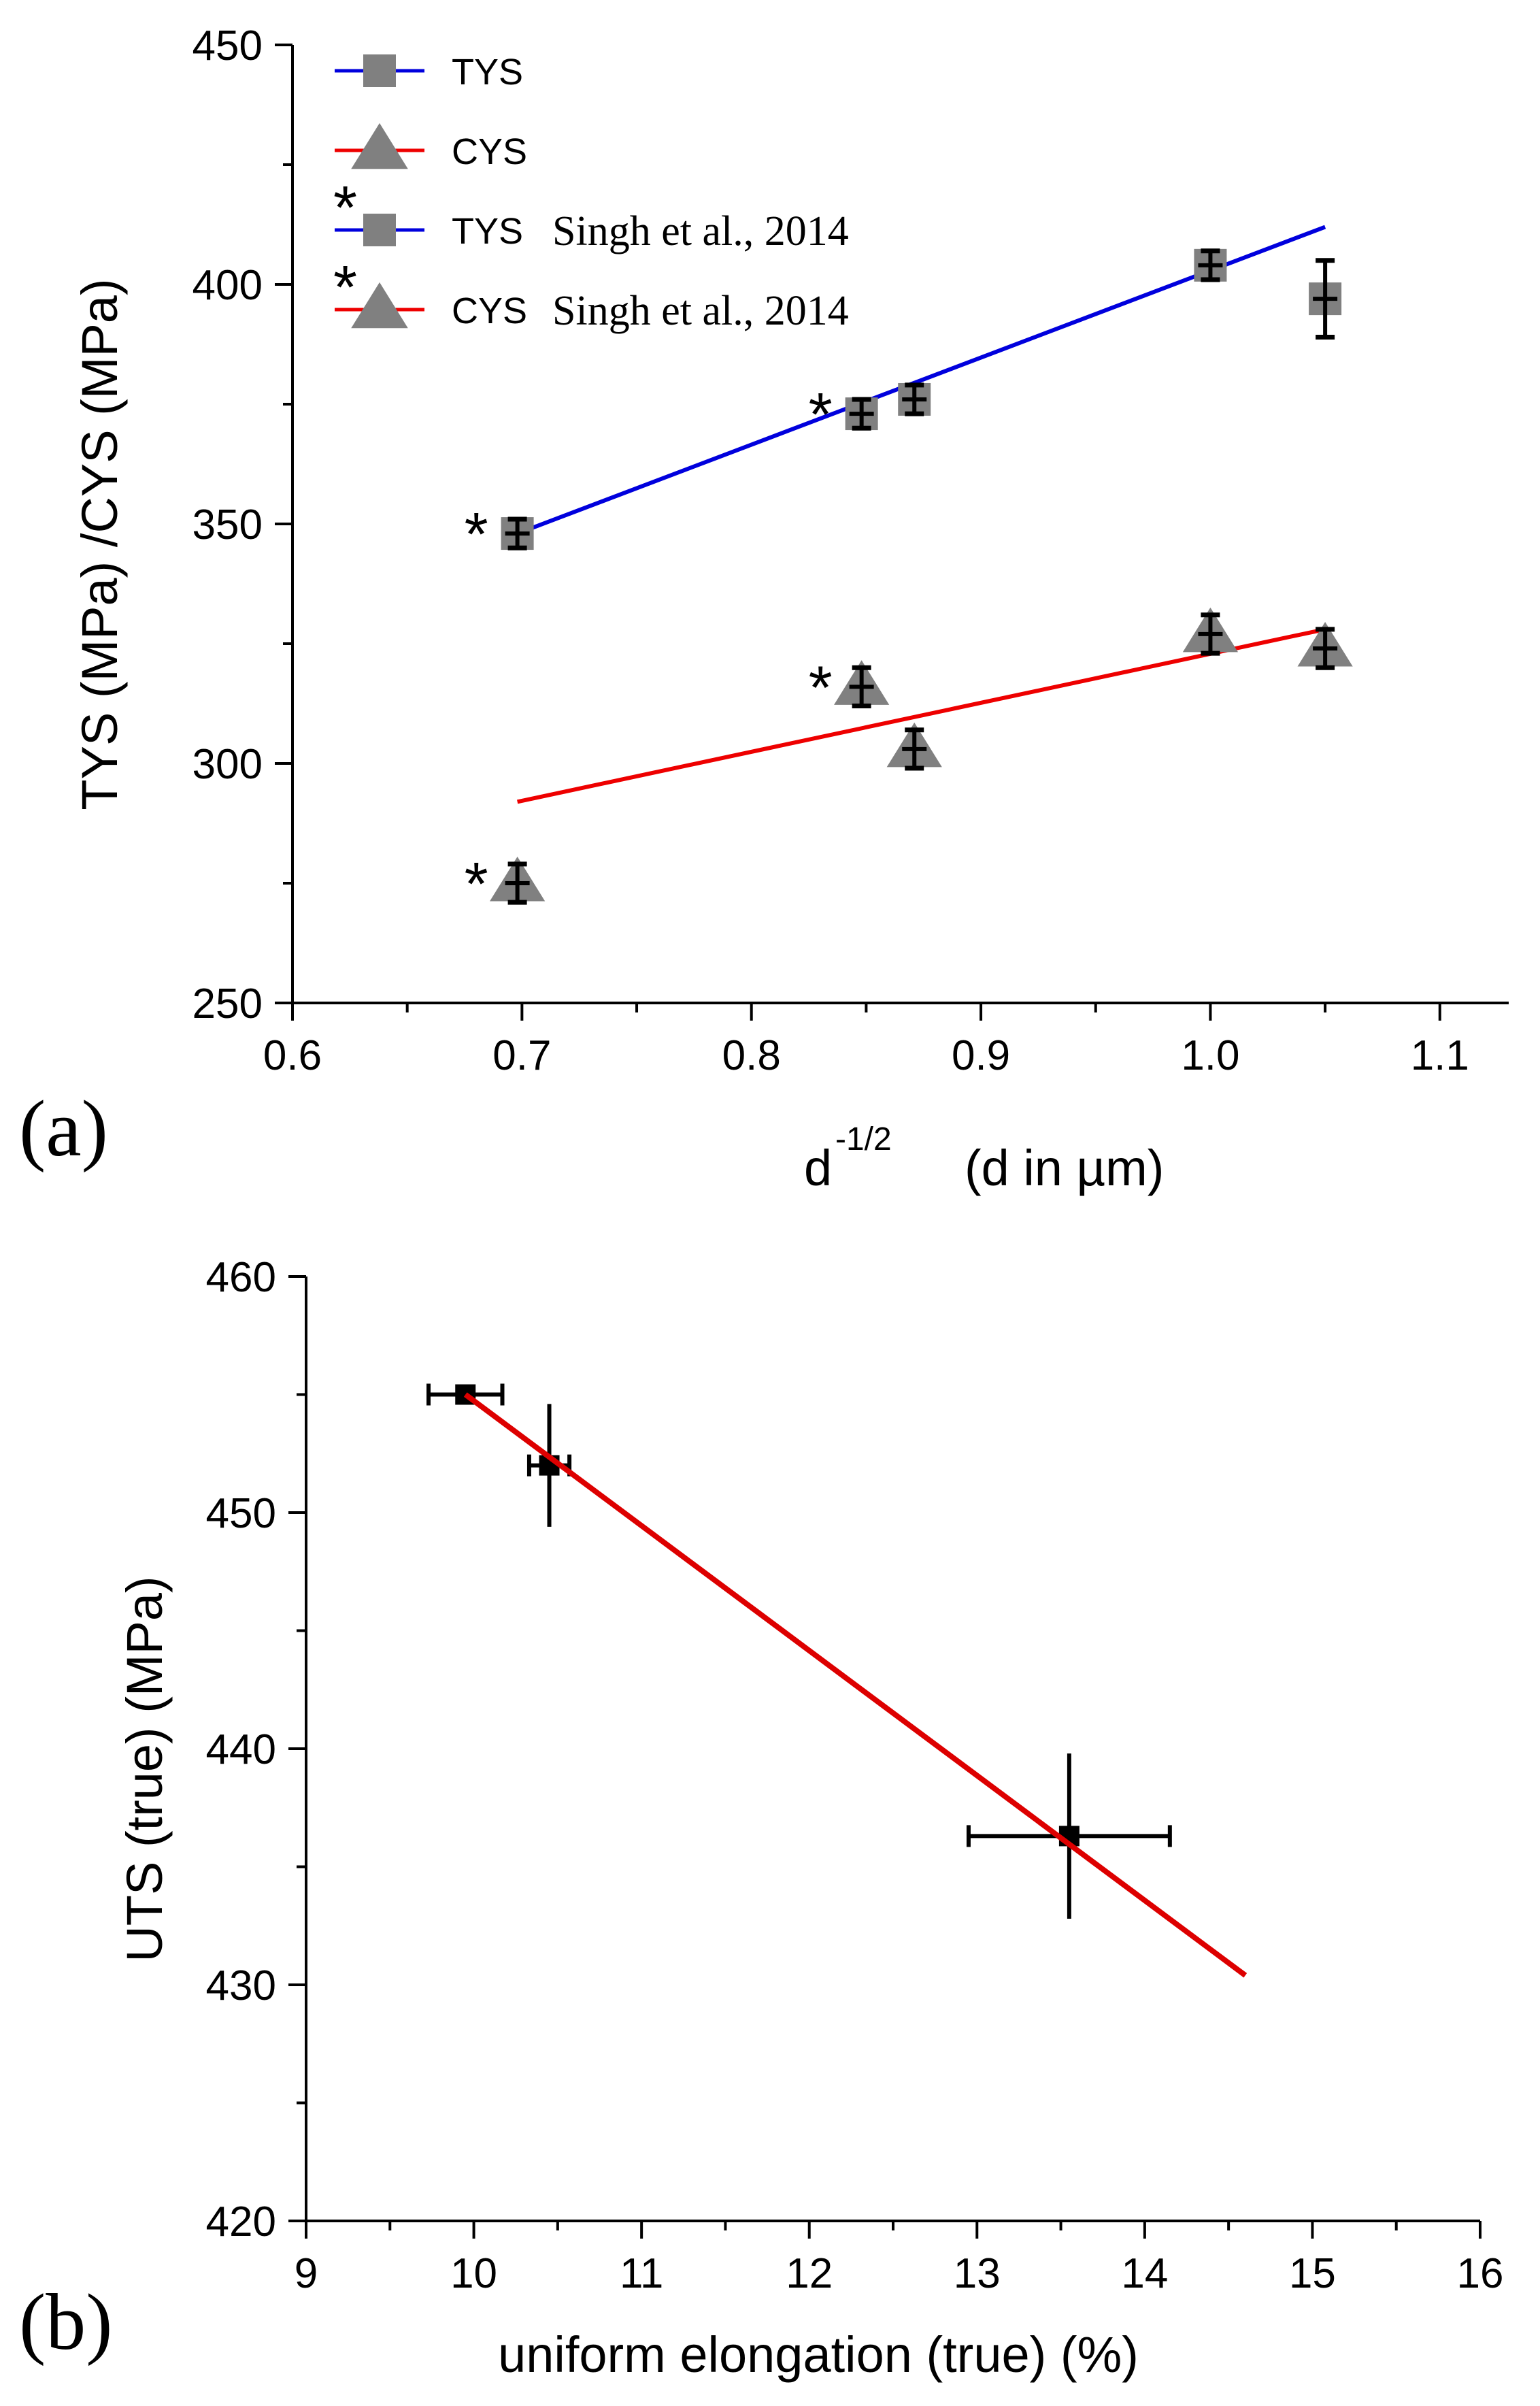 This screenshot has width=1540, height=2406. I want to click on panel-a-y-tick-label: 300, so click(227, 764).